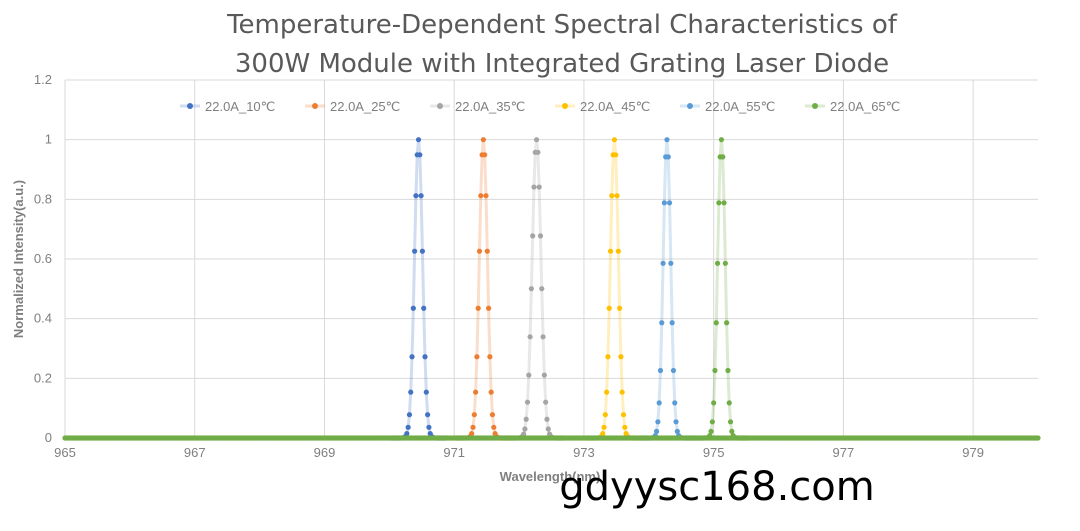  I want to click on legend-item-4: 22.0A_45℃, so click(602, 106).